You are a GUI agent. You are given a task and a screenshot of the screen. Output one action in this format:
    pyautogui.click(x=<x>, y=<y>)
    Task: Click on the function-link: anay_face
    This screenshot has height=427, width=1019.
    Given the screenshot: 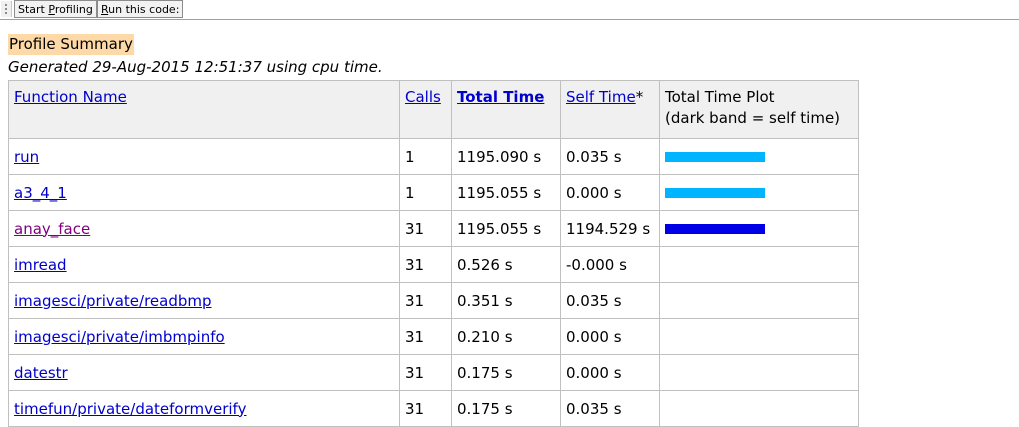 What is the action you would take?
    pyautogui.click(x=52, y=228)
    